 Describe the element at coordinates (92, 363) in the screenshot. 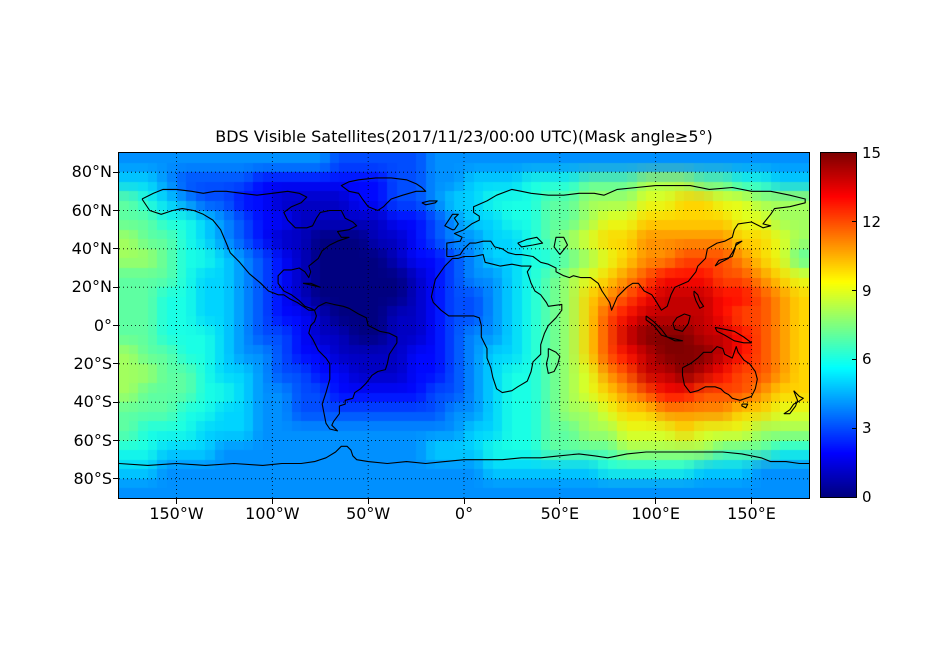

I see `y-tick-label: 20°S` at that location.